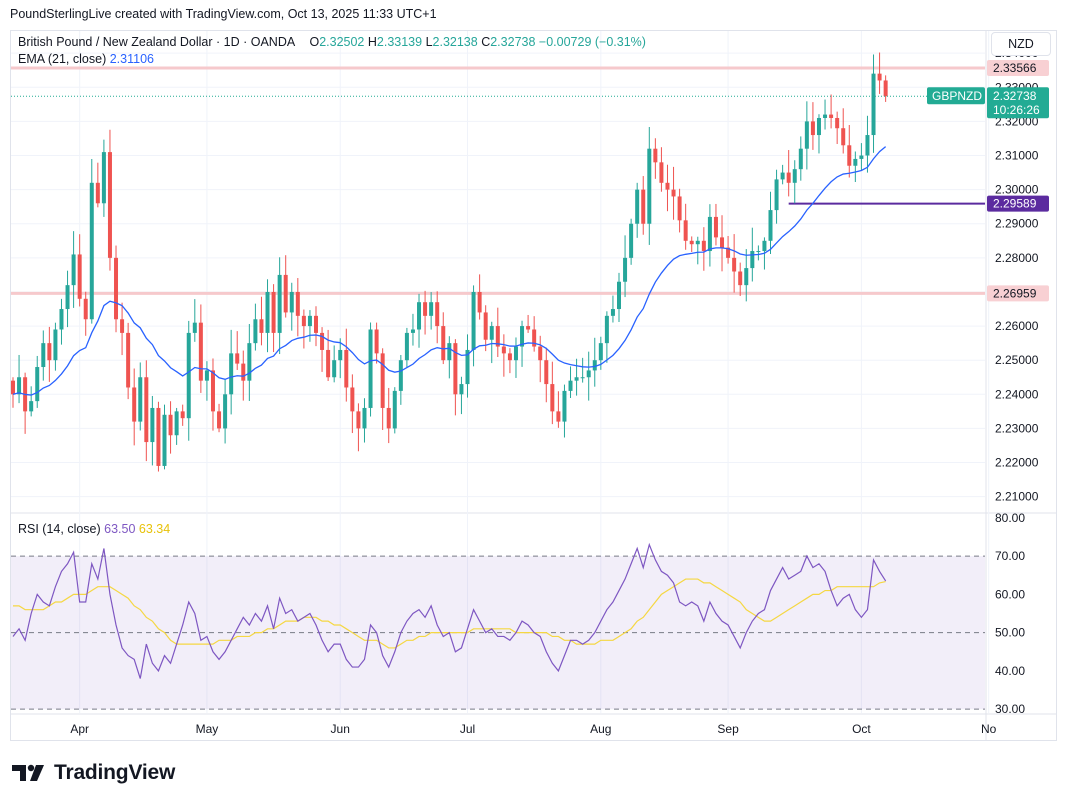 The image size is (1068, 802). Describe the element at coordinates (1010, 633) in the screenshot. I see `rsi-tick-label: 50.00` at that location.